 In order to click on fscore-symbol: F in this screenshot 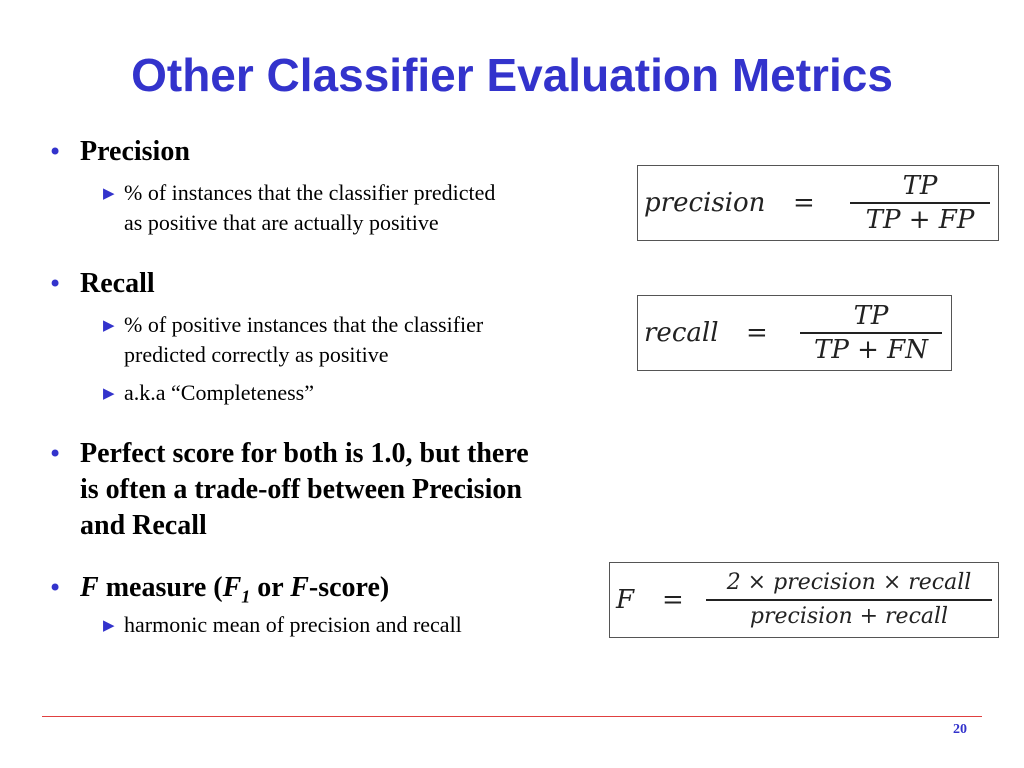, I will do `click(299, 587)`.